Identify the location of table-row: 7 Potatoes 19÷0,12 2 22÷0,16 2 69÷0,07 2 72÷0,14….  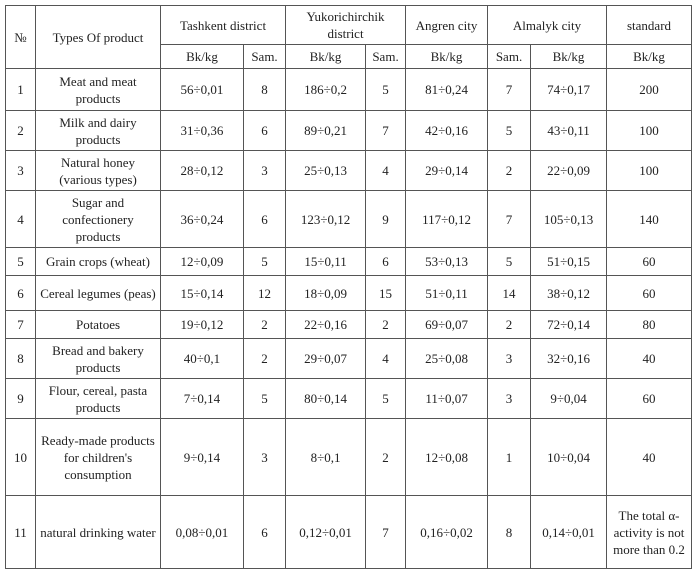
(348, 324).